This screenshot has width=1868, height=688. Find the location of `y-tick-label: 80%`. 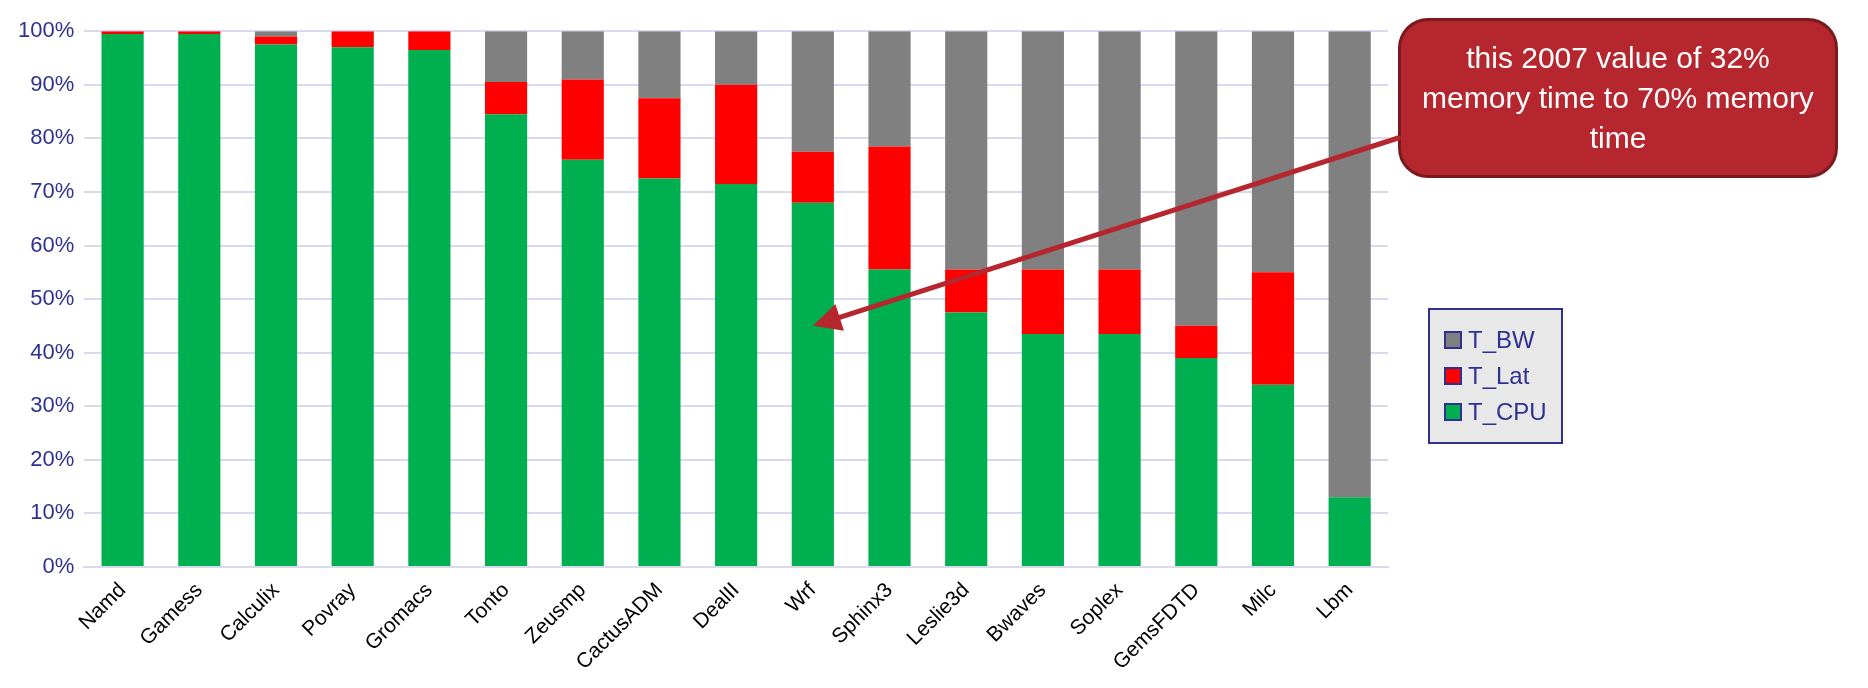

y-tick-label: 80% is located at coordinates (52, 137).